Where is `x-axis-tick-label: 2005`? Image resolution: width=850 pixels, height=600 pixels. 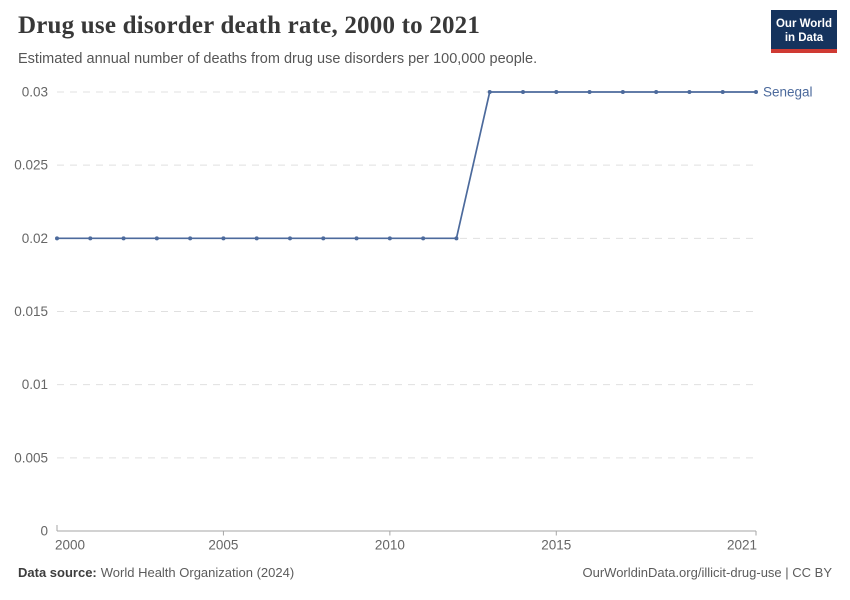 x-axis-tick-label: 2005 is located at coordinates (223, 545).